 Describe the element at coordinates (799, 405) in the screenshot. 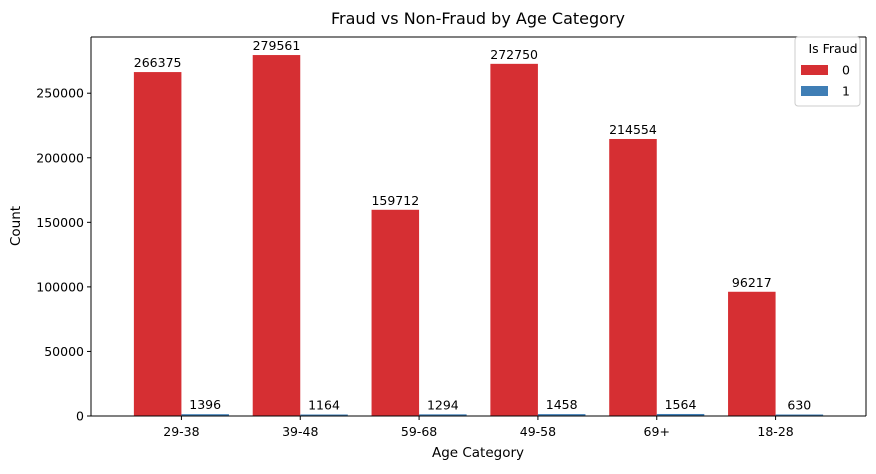

I see `data-label: 630` at that location.